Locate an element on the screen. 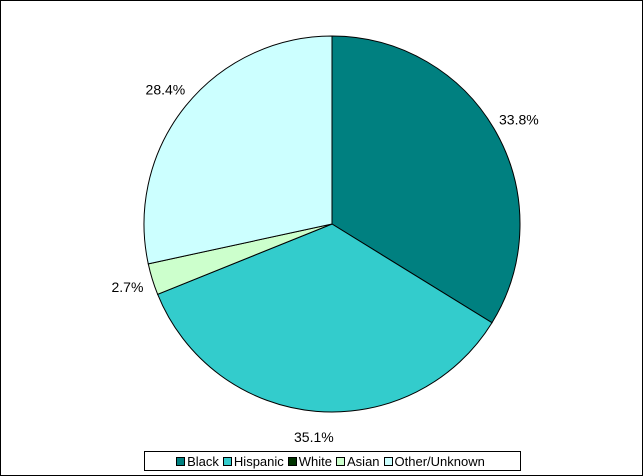  legend-label-other-unknown: Other/Unknown is located at coordinates (439, 461).